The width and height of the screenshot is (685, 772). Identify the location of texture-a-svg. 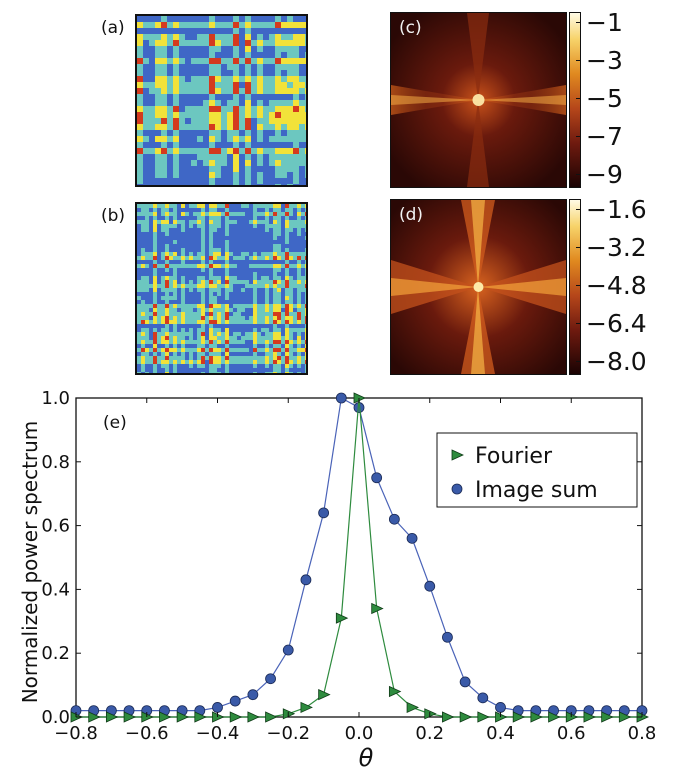
(221, 100).